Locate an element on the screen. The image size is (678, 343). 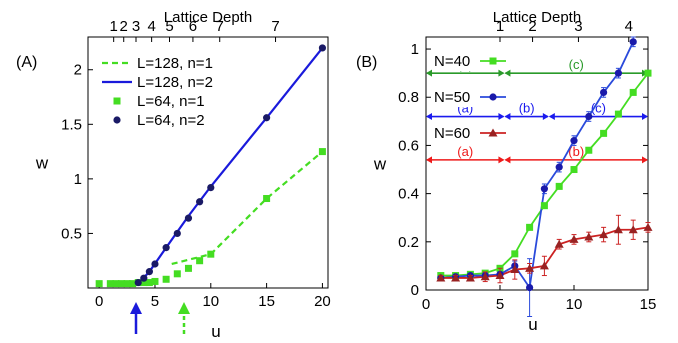
y-tick-label: 0.8 is located at coordinates (408, 97).